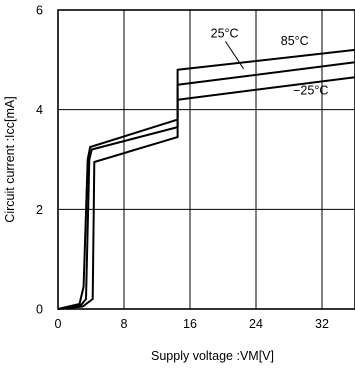 The height and width of the screenshot is (372, 355). Describe the element at coordinates (39, 210) in the screenshot. I see `y-tick-label: 2` at that location.